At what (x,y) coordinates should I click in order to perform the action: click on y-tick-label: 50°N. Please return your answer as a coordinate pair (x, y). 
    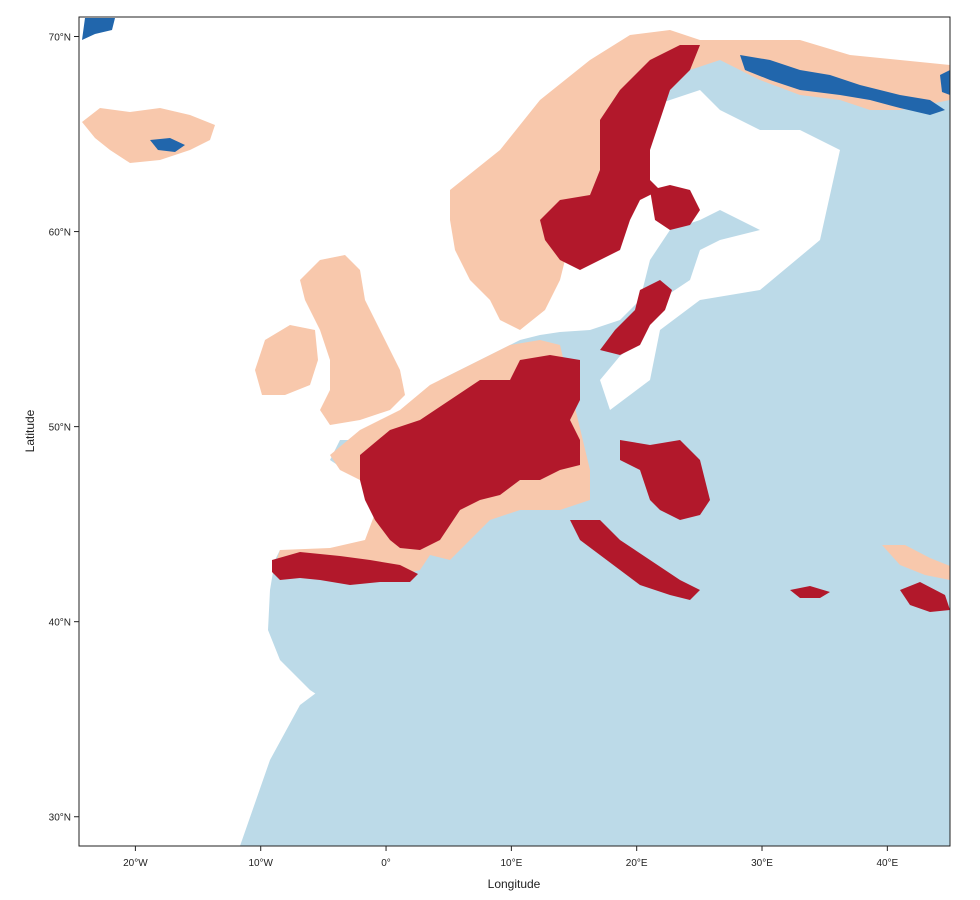
    Looking at the image, I should click on (60, 428).